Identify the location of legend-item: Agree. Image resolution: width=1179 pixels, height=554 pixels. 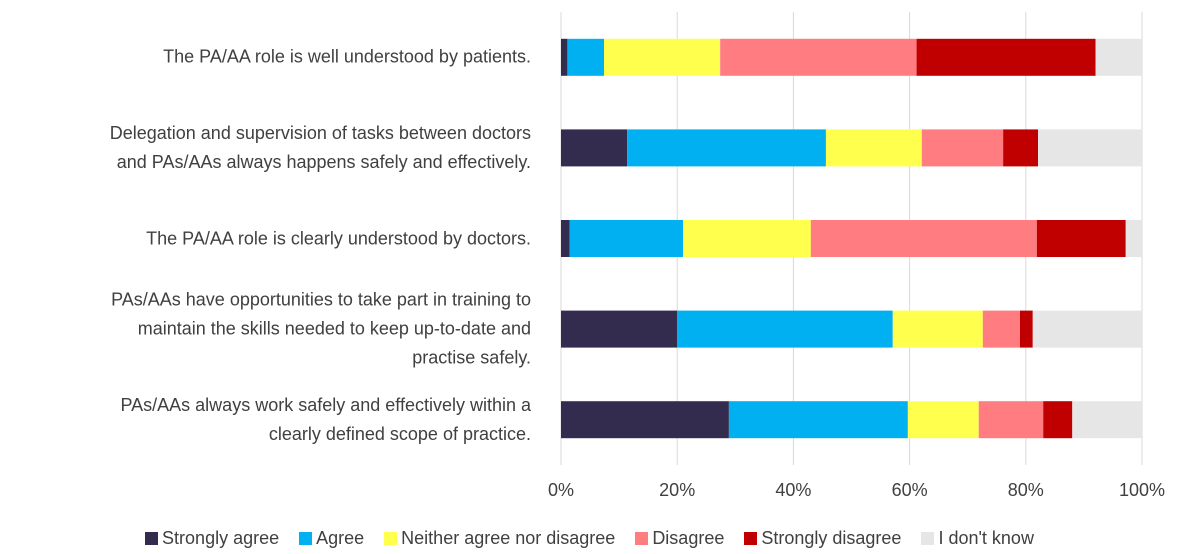
(331, 538).